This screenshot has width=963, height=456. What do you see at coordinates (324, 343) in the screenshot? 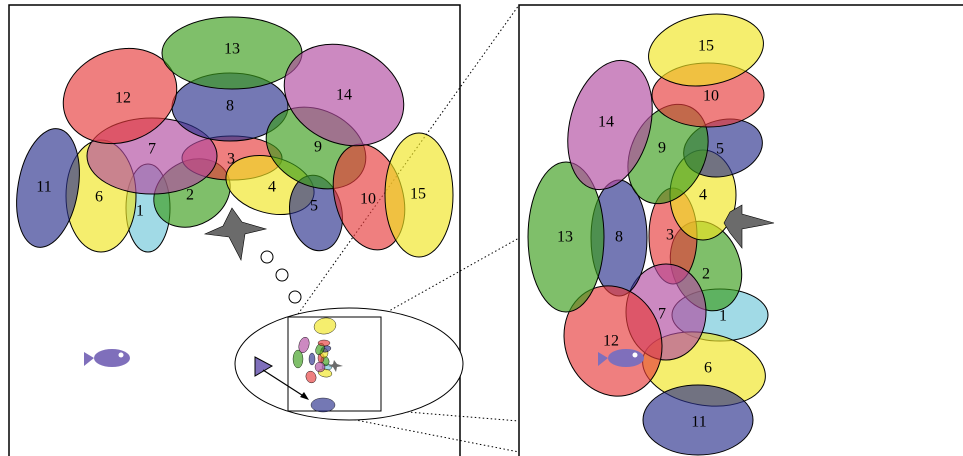
I see `region-10-ellipse` at bounding box center [324, 343].